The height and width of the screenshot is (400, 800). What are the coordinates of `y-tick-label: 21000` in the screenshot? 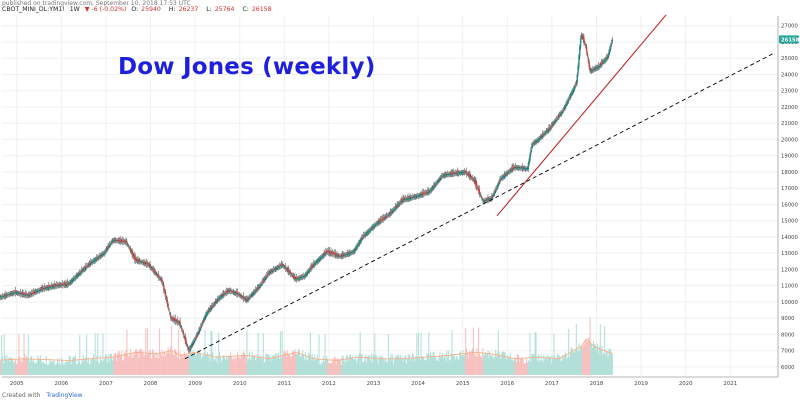 It's located at (789, 124).